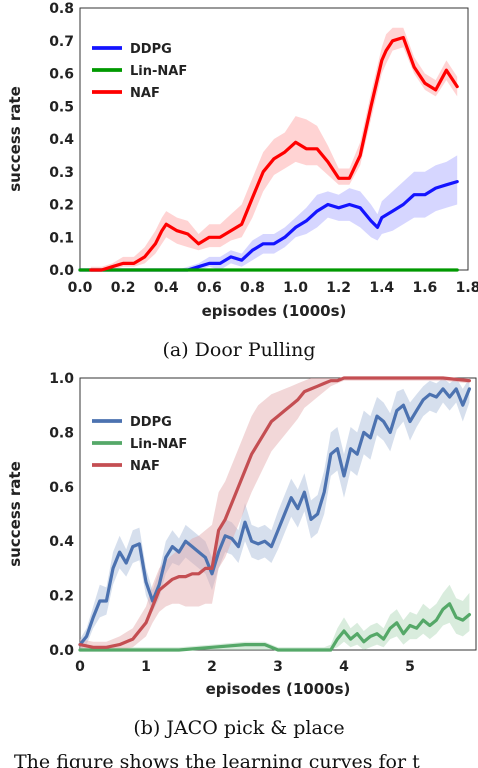  Describe the element at coordinates (61, 238) in the screenshot. I see `y-tick-label: 0.1` at that location.